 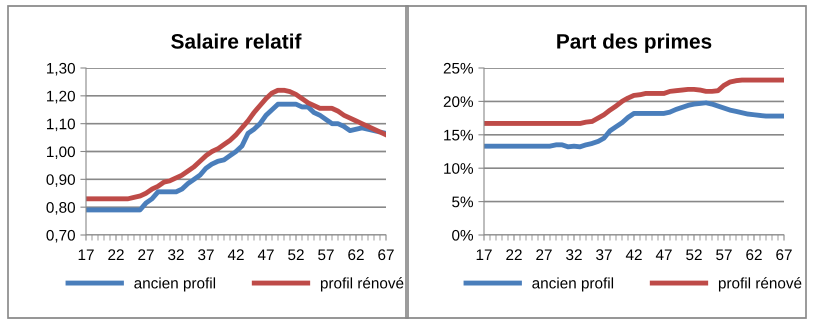 What do you see at coordinates (459, 102) in the screenshot?
I see `y-tick-label: 20%` at bounding box center [459, 102].